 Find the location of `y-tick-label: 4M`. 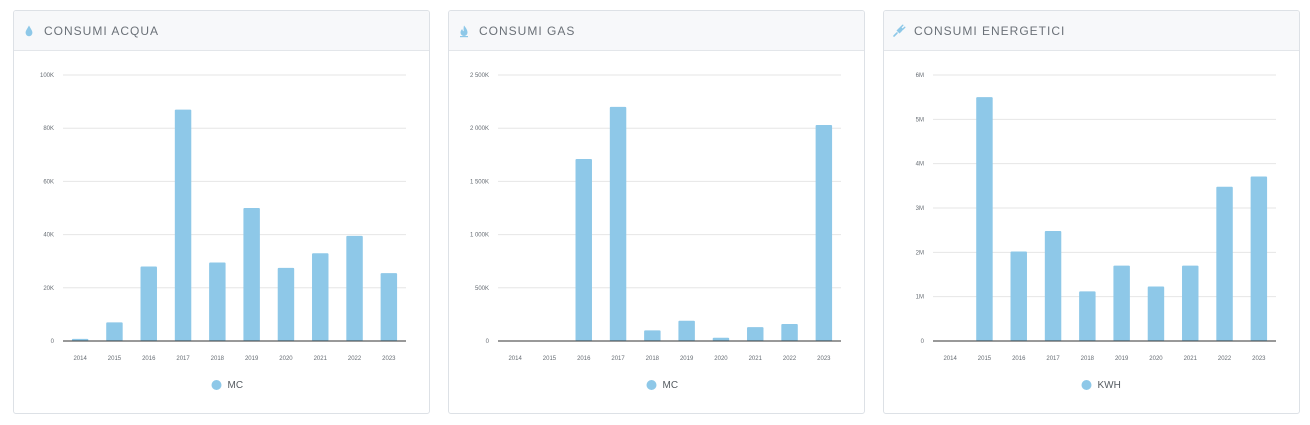

y-tick-label: 4M is located at coordinates (920, 165).